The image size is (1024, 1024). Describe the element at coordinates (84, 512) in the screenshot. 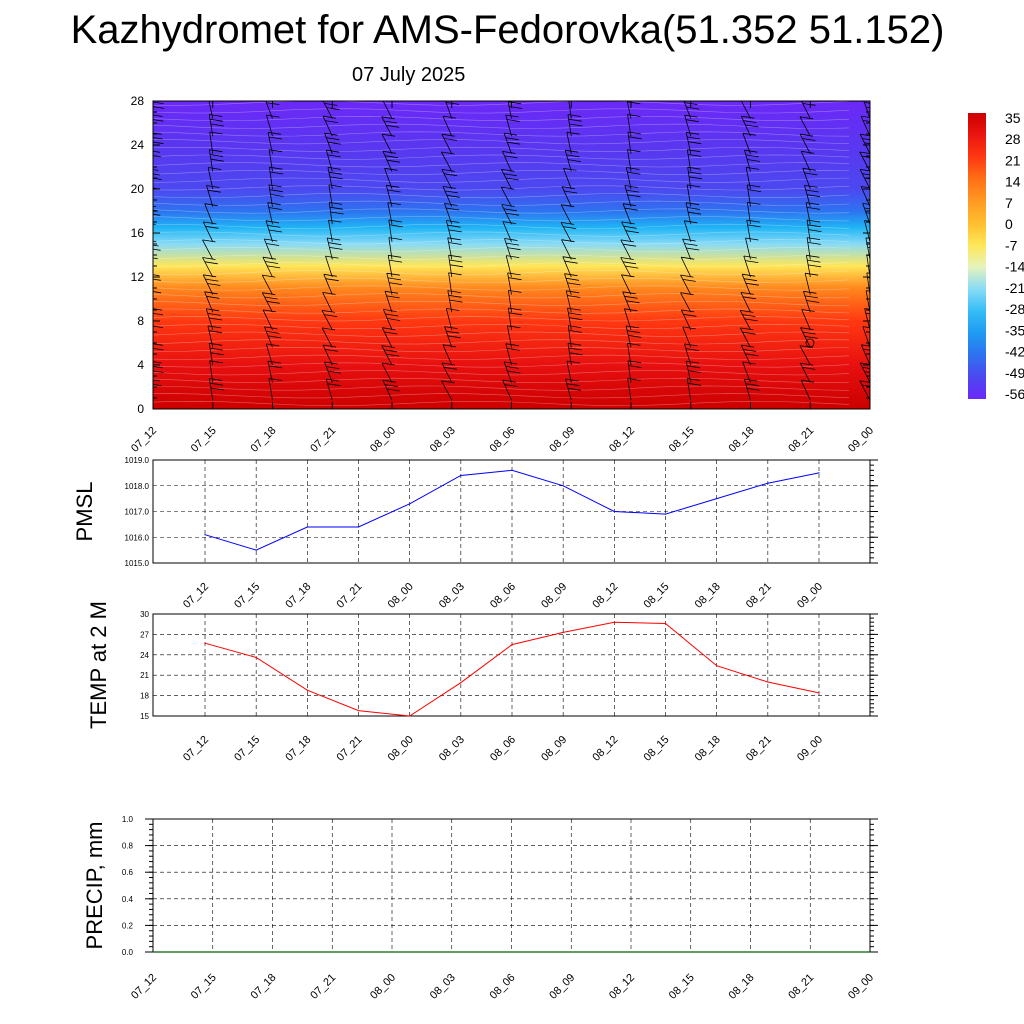

I see `y-axis-title: PMSL` at that location.